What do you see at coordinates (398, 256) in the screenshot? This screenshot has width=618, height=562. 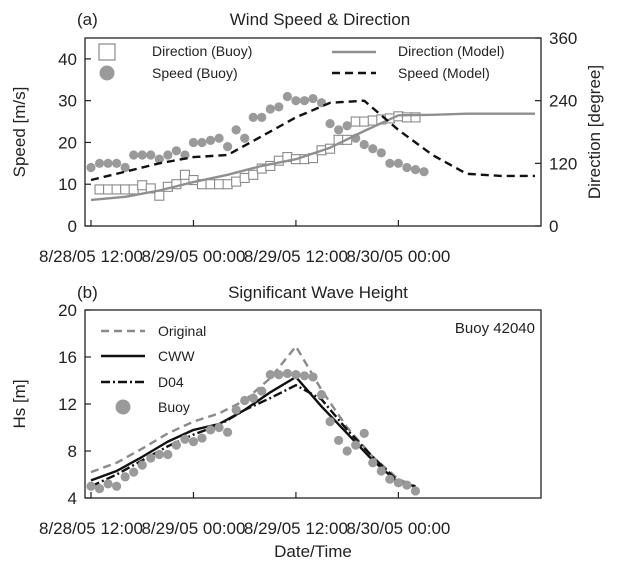 I see `x-tick-label: 8/30/05 00:00` at bounding box center [398, 256].